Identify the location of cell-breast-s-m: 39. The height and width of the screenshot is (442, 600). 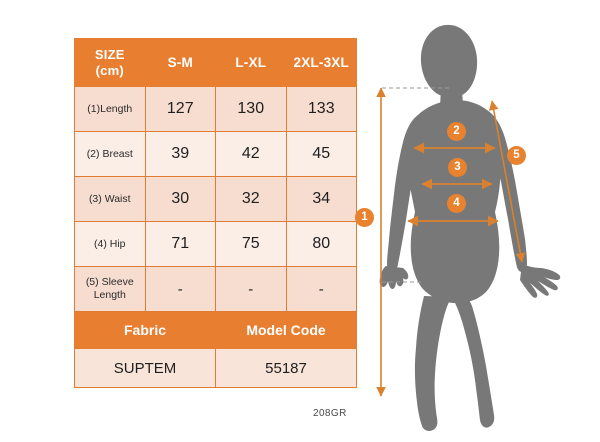
(180, 154).